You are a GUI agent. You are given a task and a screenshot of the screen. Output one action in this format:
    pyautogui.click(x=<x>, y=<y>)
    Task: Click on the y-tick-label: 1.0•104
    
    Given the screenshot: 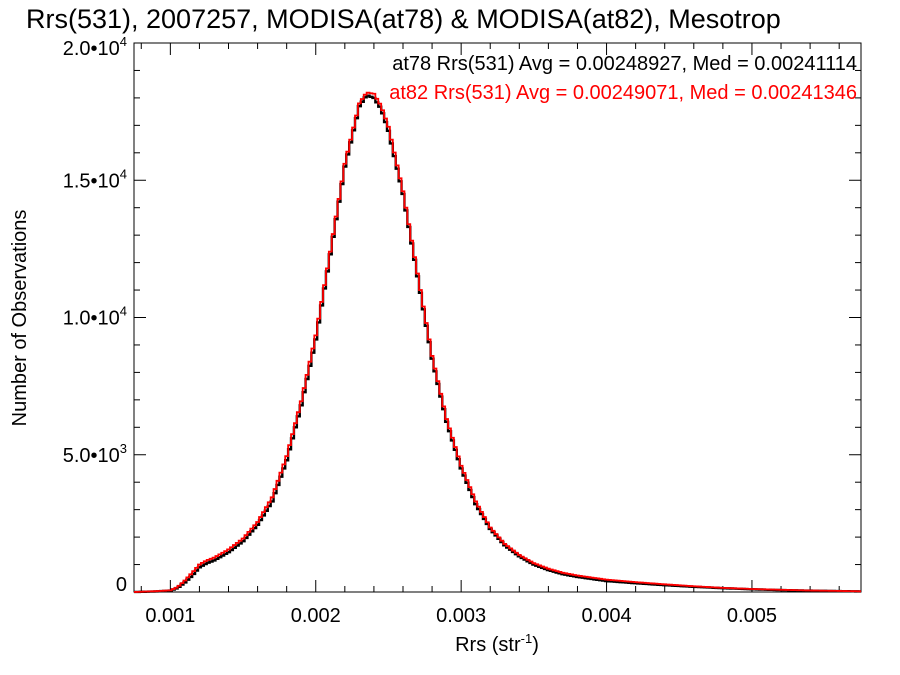 What is the action you would take?
    pyautogui.click(x=95, y=317)
    